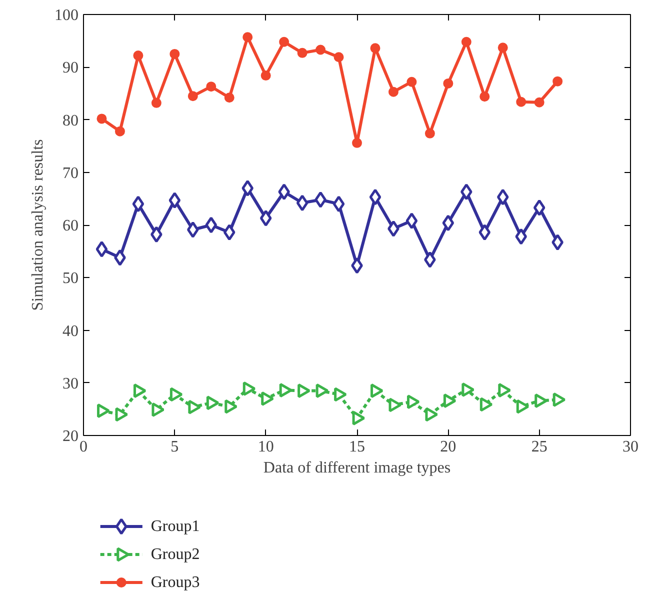 The image size is (650, 606). What do you see at coordinates (175, 526) in the screenshot?
I see `legend-label: Group1` at bounding box center [175, 526].